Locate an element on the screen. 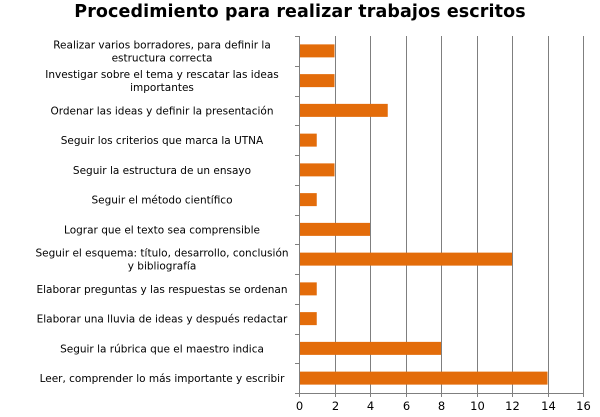 The width and height of the screenshot is (600, 417). x-tick-label: 16 is located at coordinates (583, 406).